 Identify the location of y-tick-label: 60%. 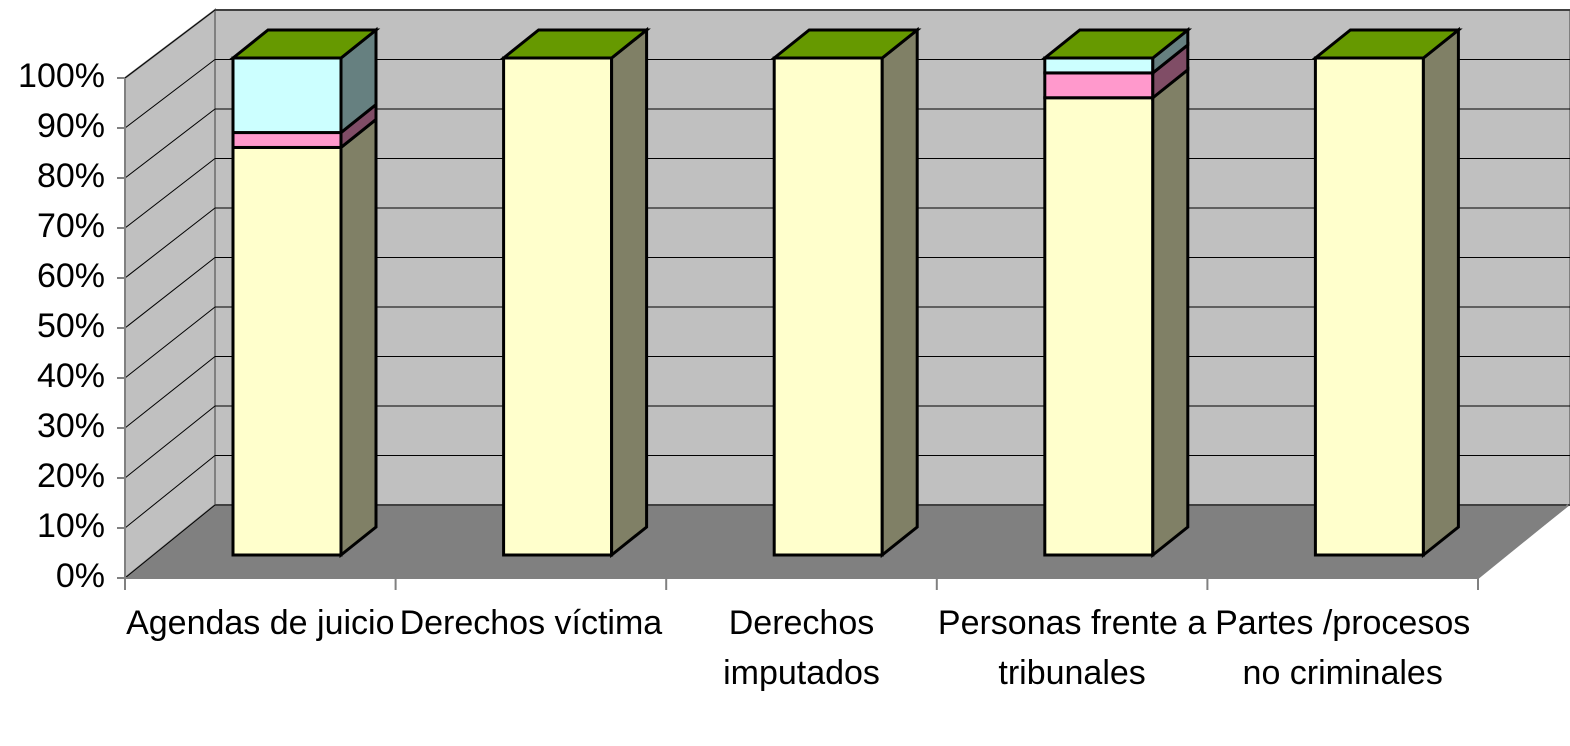
(71, 276).